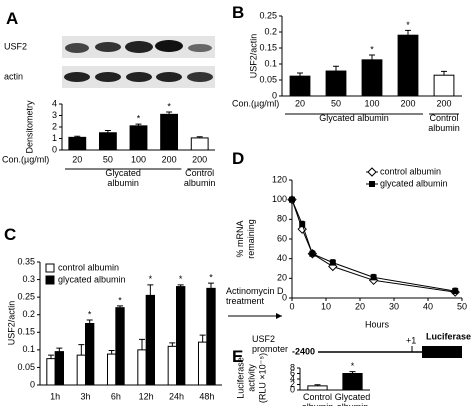  I want to click on y-tick-label: 40, so click(282, 258).